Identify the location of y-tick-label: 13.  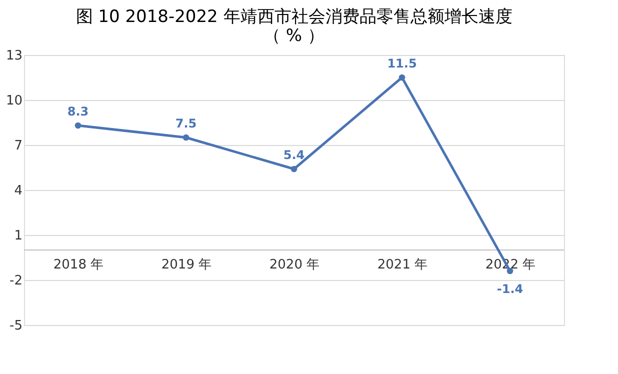
(14, 56).